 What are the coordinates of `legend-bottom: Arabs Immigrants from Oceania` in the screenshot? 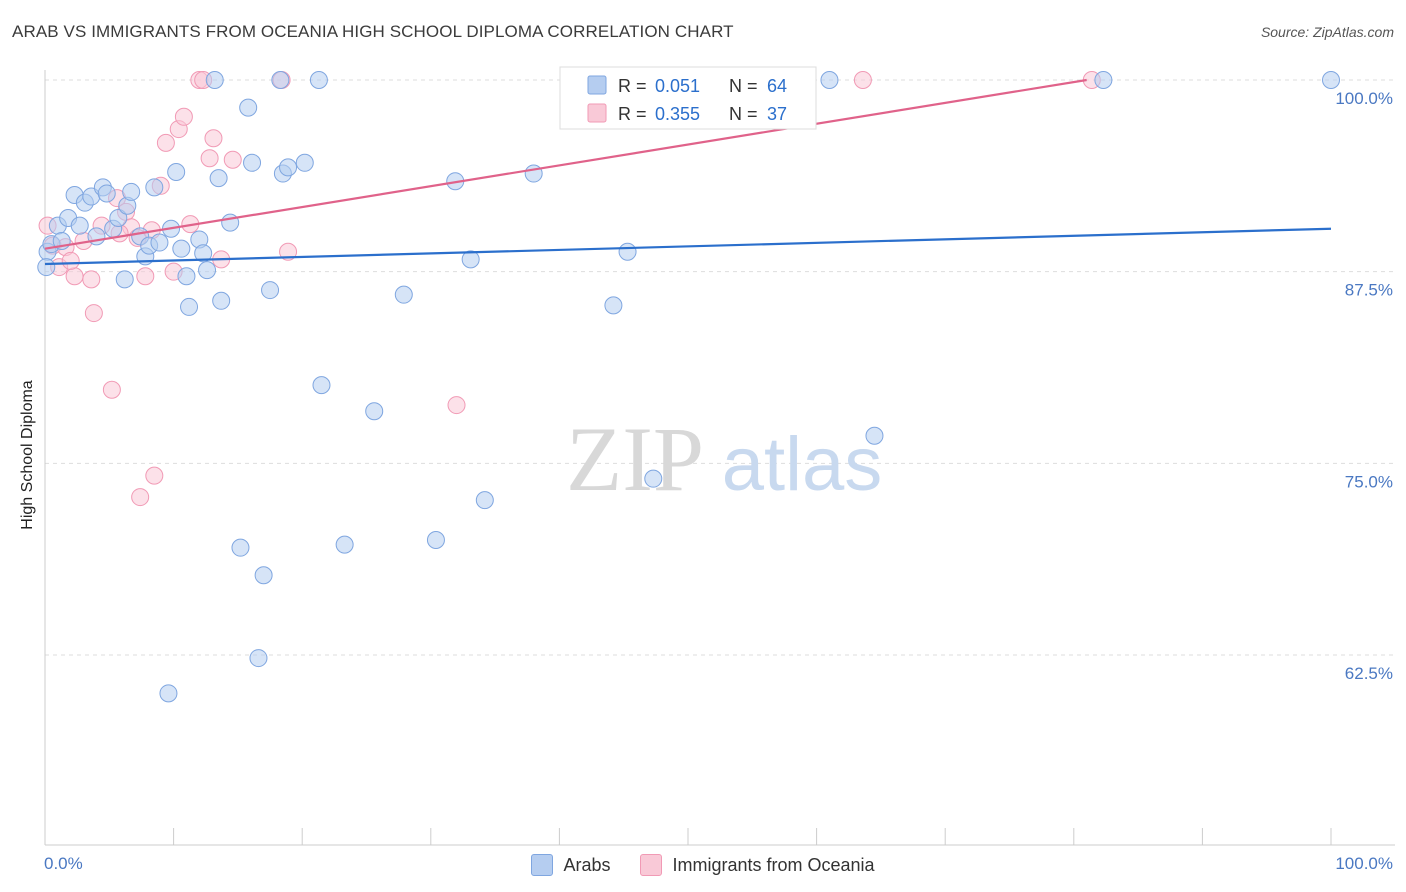 It's located at (703, 865).